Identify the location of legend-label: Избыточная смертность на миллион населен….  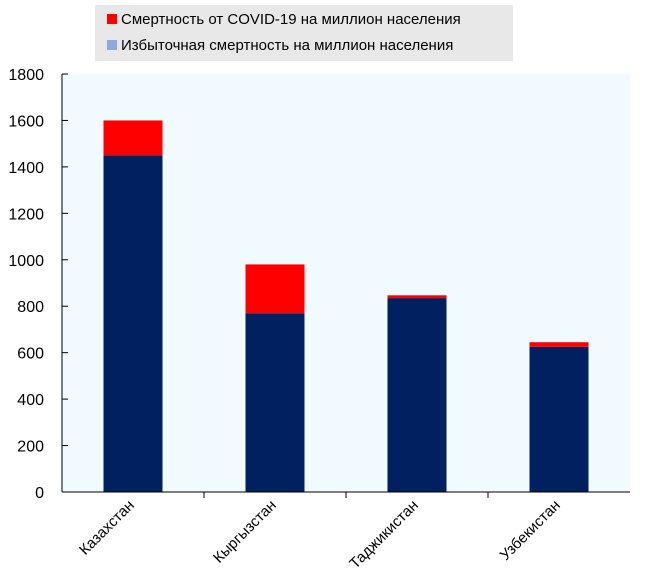
(287, 45).